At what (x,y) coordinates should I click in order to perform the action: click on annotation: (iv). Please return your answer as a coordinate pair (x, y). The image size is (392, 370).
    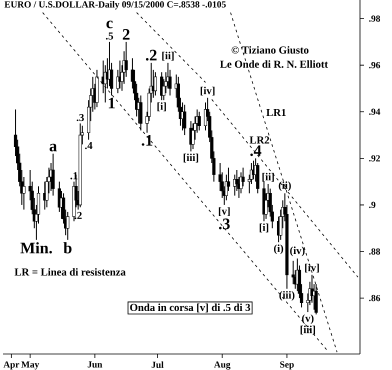
    Looking at the image, I should click on (297, 251).